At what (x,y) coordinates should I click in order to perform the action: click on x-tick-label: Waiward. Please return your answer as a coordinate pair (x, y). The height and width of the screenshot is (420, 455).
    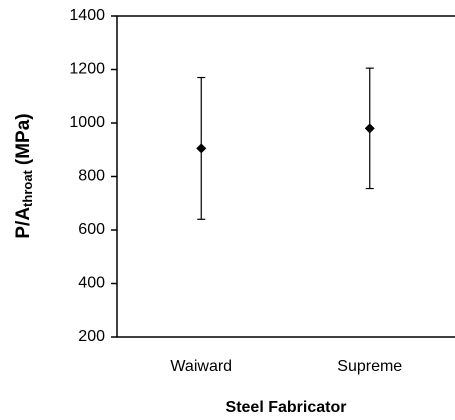
    Looking at the image, I should click on (201, 366).